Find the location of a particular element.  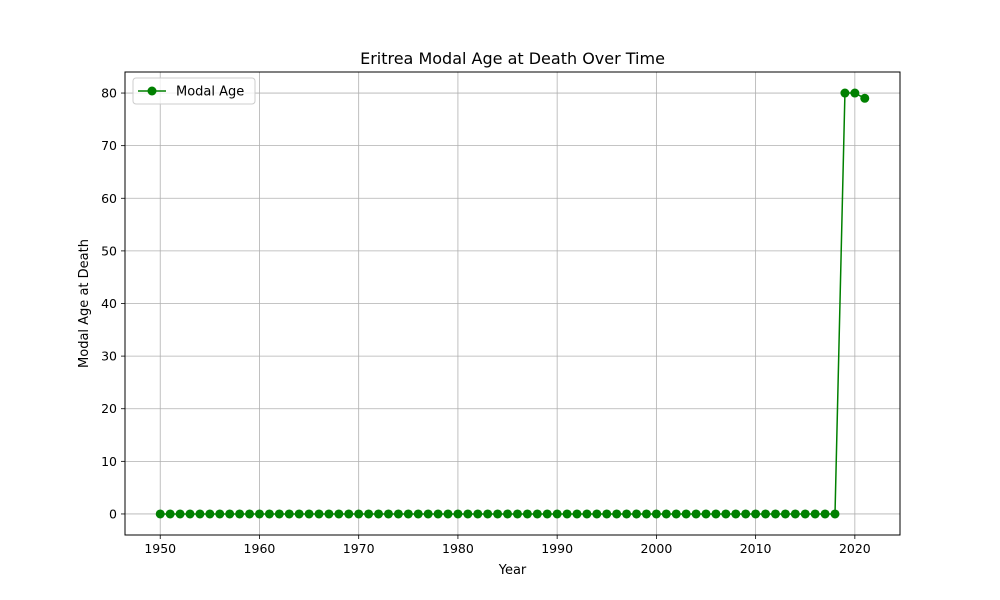

x-tick-label: 1970 is located at coordinates (359, 548).